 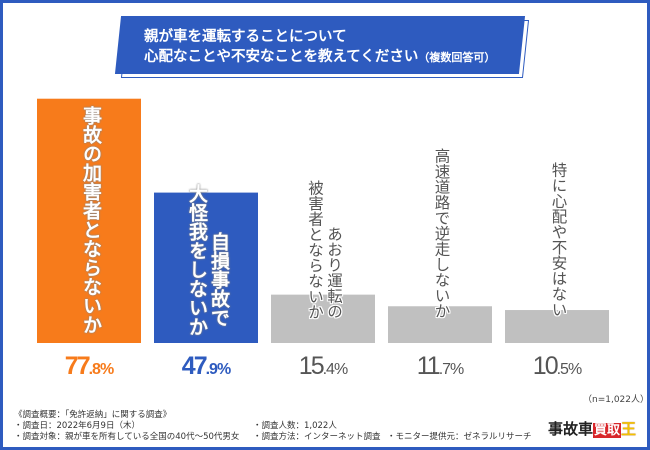 I want to click on survey-summary-mid: ・調査人数：1,022人 ・調査方法：インターネット調査, so click(x=317, y=432).